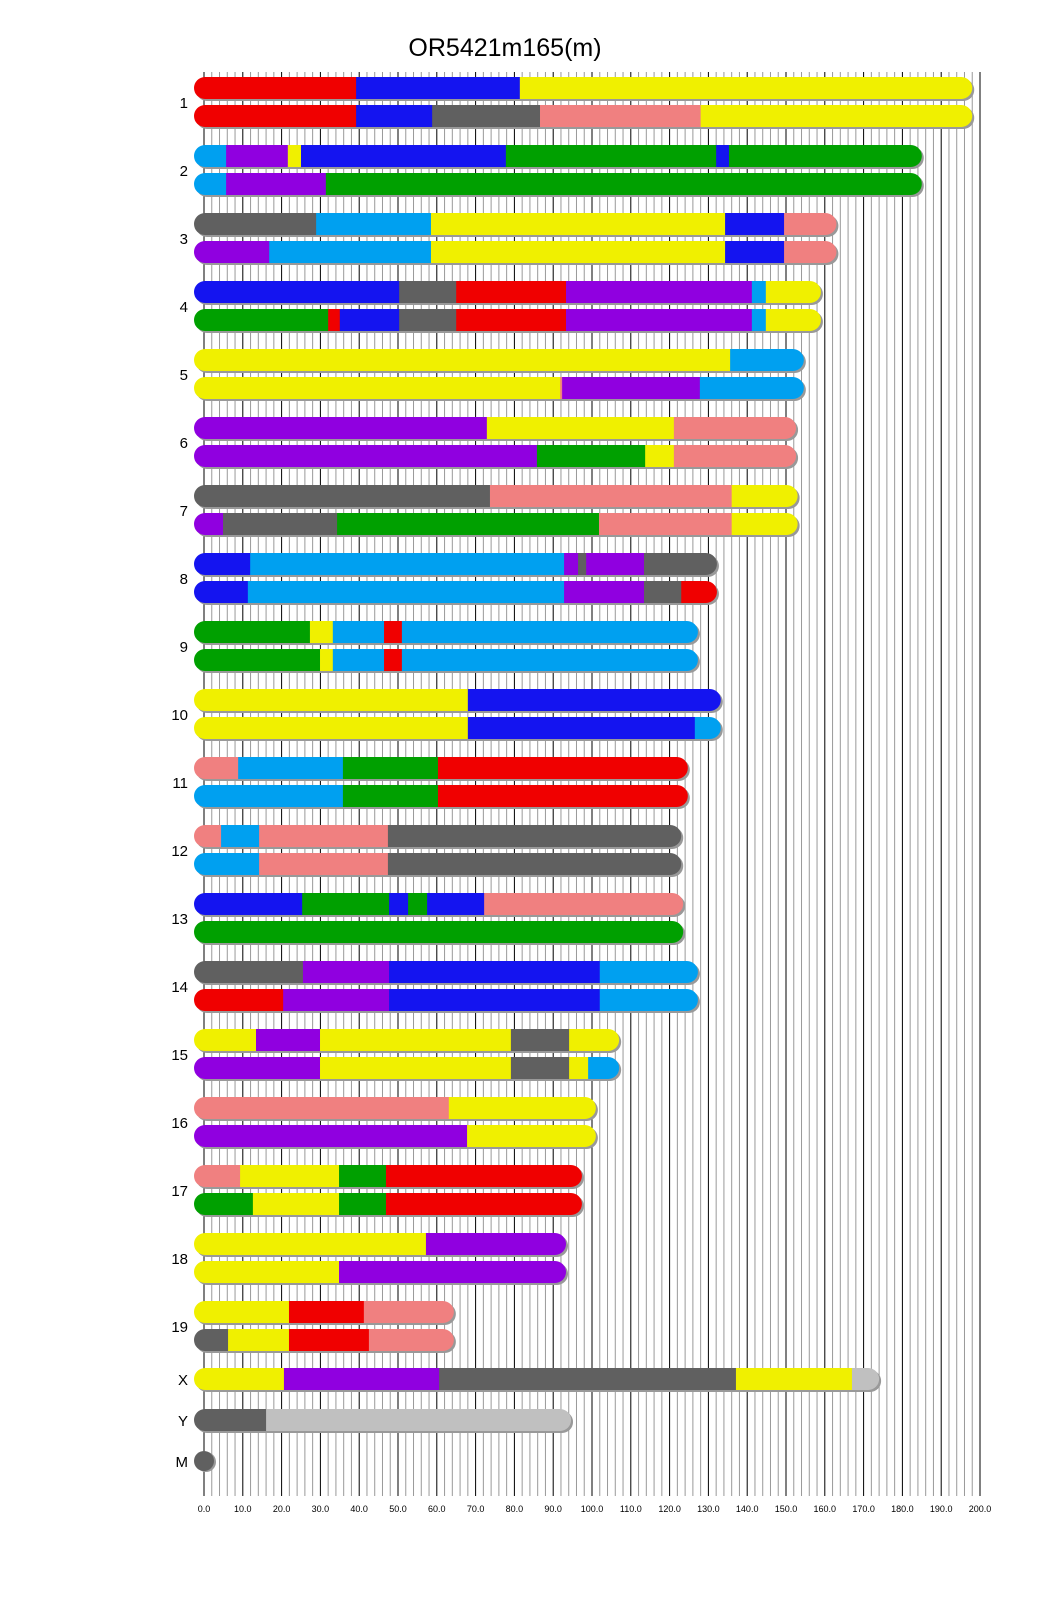  What do you see at coordinates (179, 919) in the screenshot?
I see `chromosome-label-13: 13` at bounding box center [179, 919].